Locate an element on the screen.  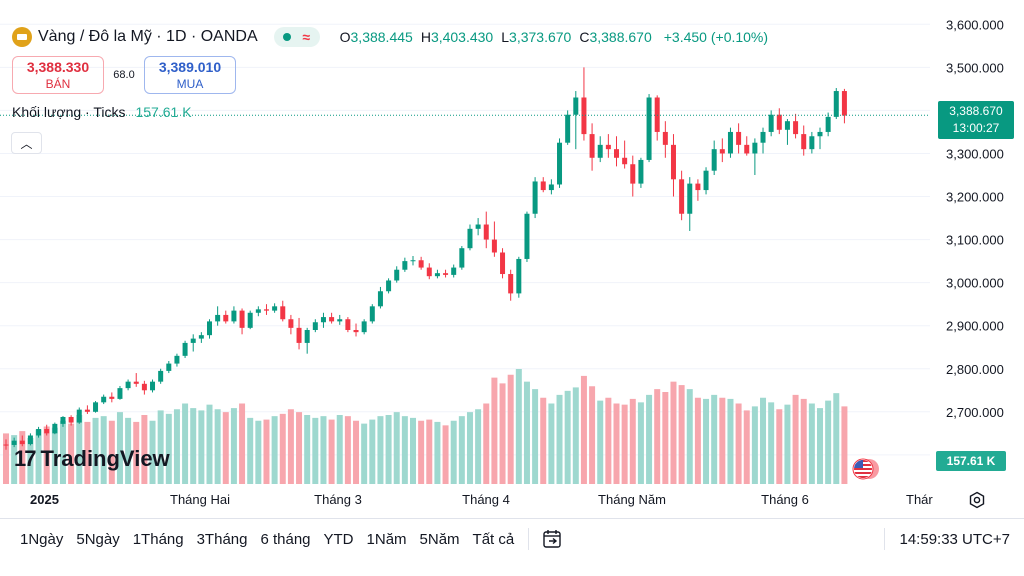
buy-button: 3,389.010 MUA is located at coordinates (190, 75).